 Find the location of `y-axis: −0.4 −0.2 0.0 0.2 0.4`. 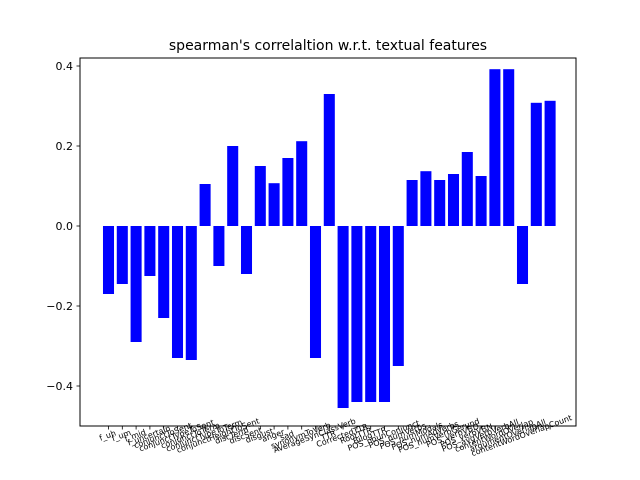

y-axis: −0.4 −0.2 0.0 0.2 0.4 is located at coordinates (63, 226).